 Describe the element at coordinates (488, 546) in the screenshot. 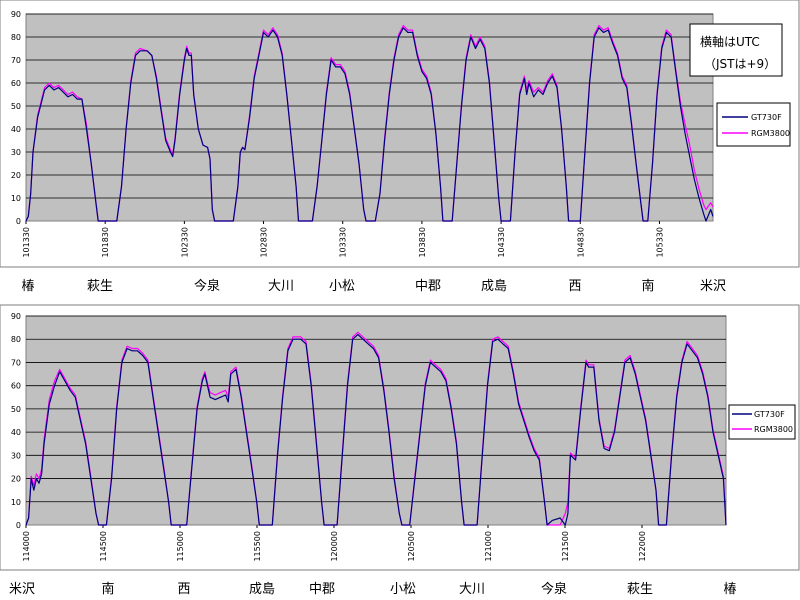

I see `x-tick-label: 121000` at that location.